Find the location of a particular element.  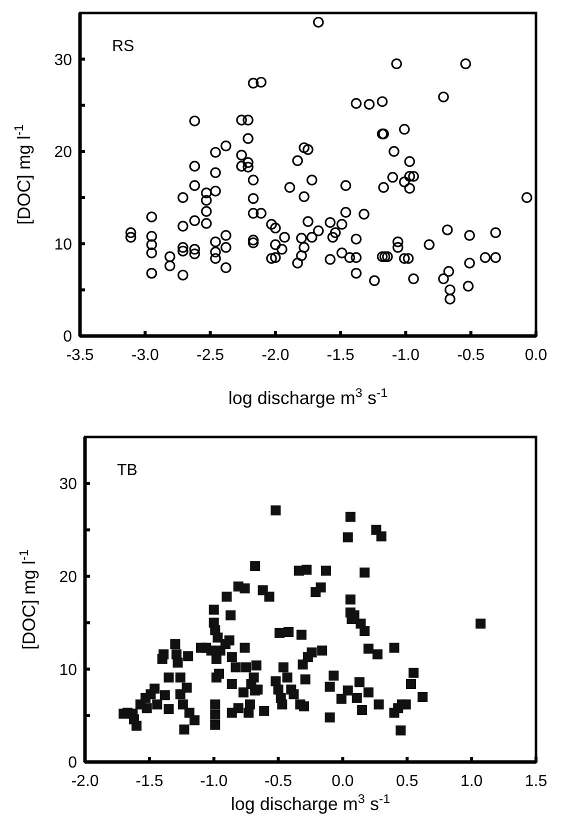

annotation: RS is located at coordinates (123, 46).